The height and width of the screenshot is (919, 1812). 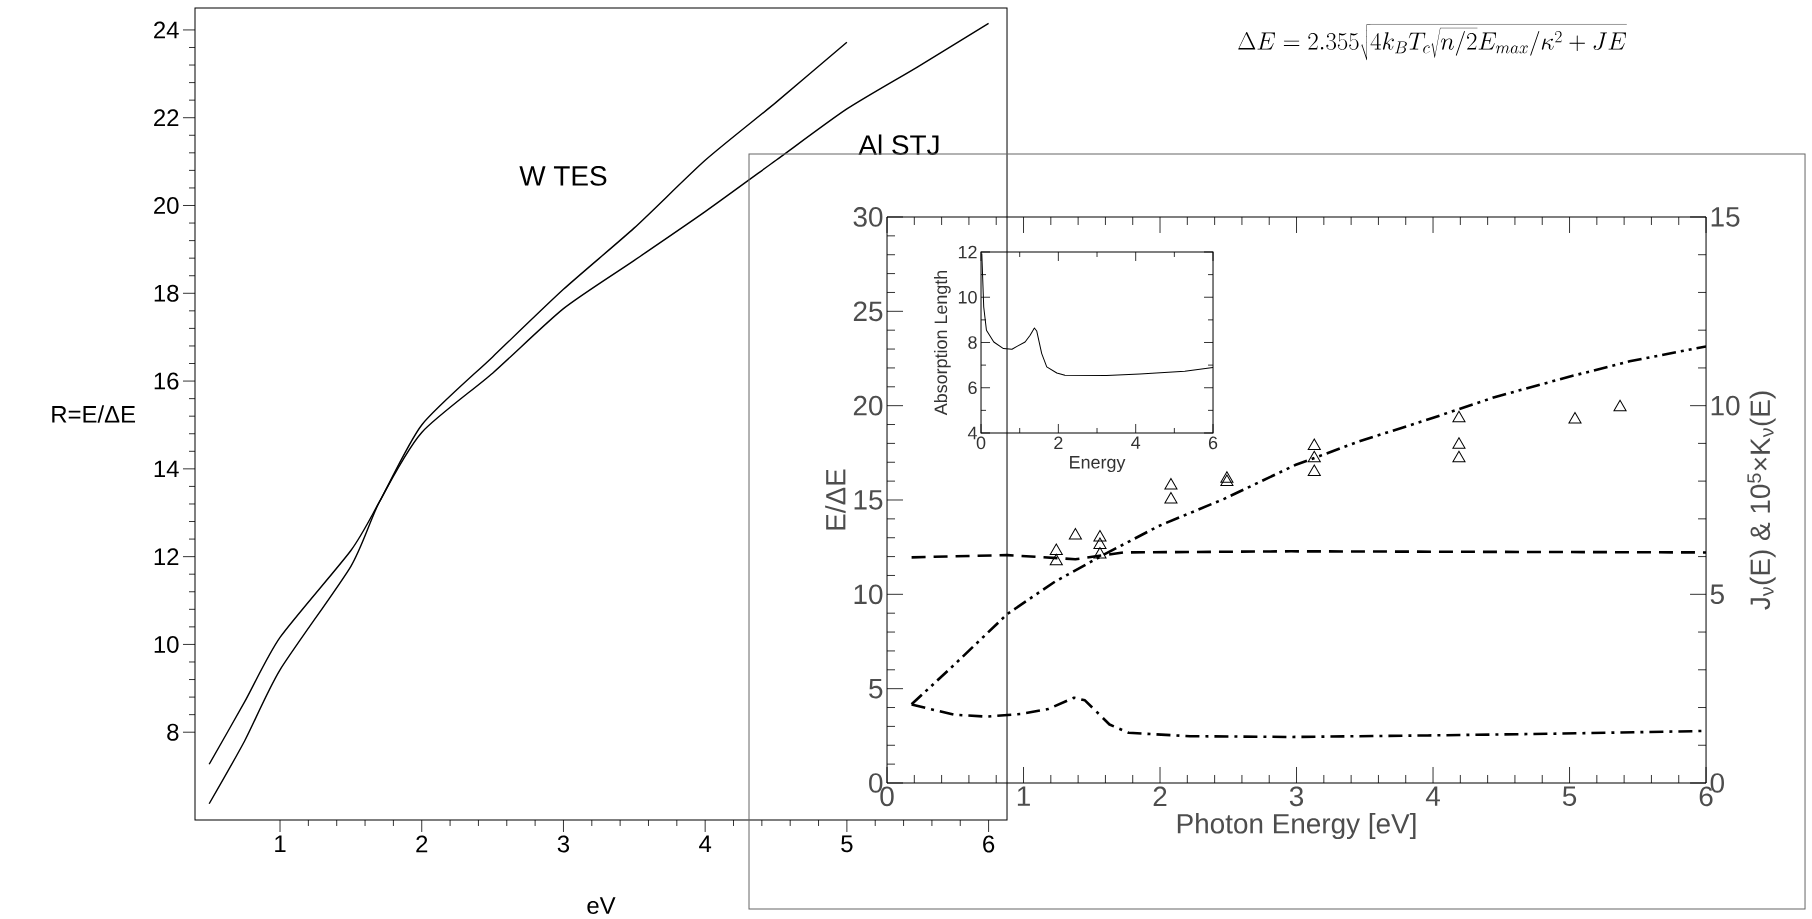 I want to click on y-axis-title: E/ΔE, so click(x=835, y=499).